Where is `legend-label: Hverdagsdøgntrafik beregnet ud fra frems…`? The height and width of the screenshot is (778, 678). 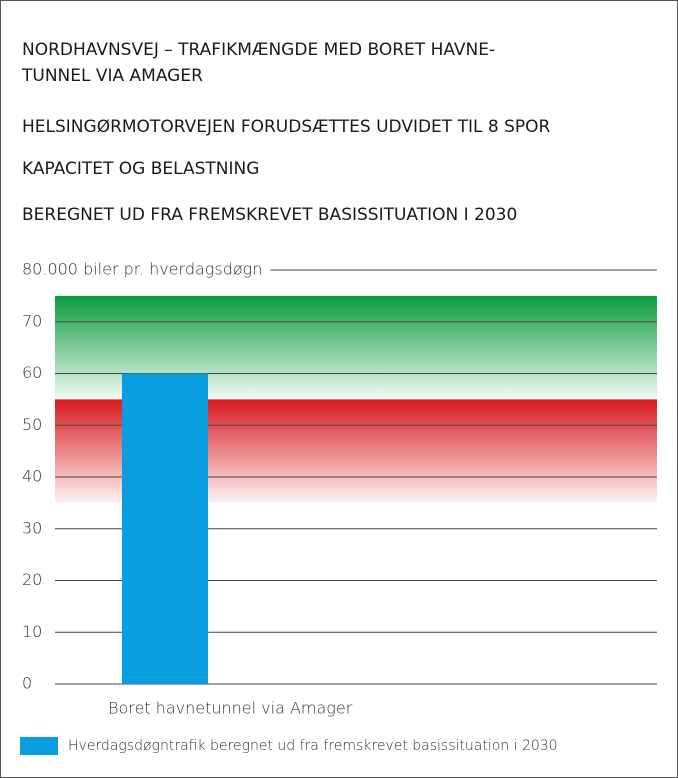
legend-label: Hverdagsdøgntrafik beregnet ud fra frems… is located at coordinates (313, 746).